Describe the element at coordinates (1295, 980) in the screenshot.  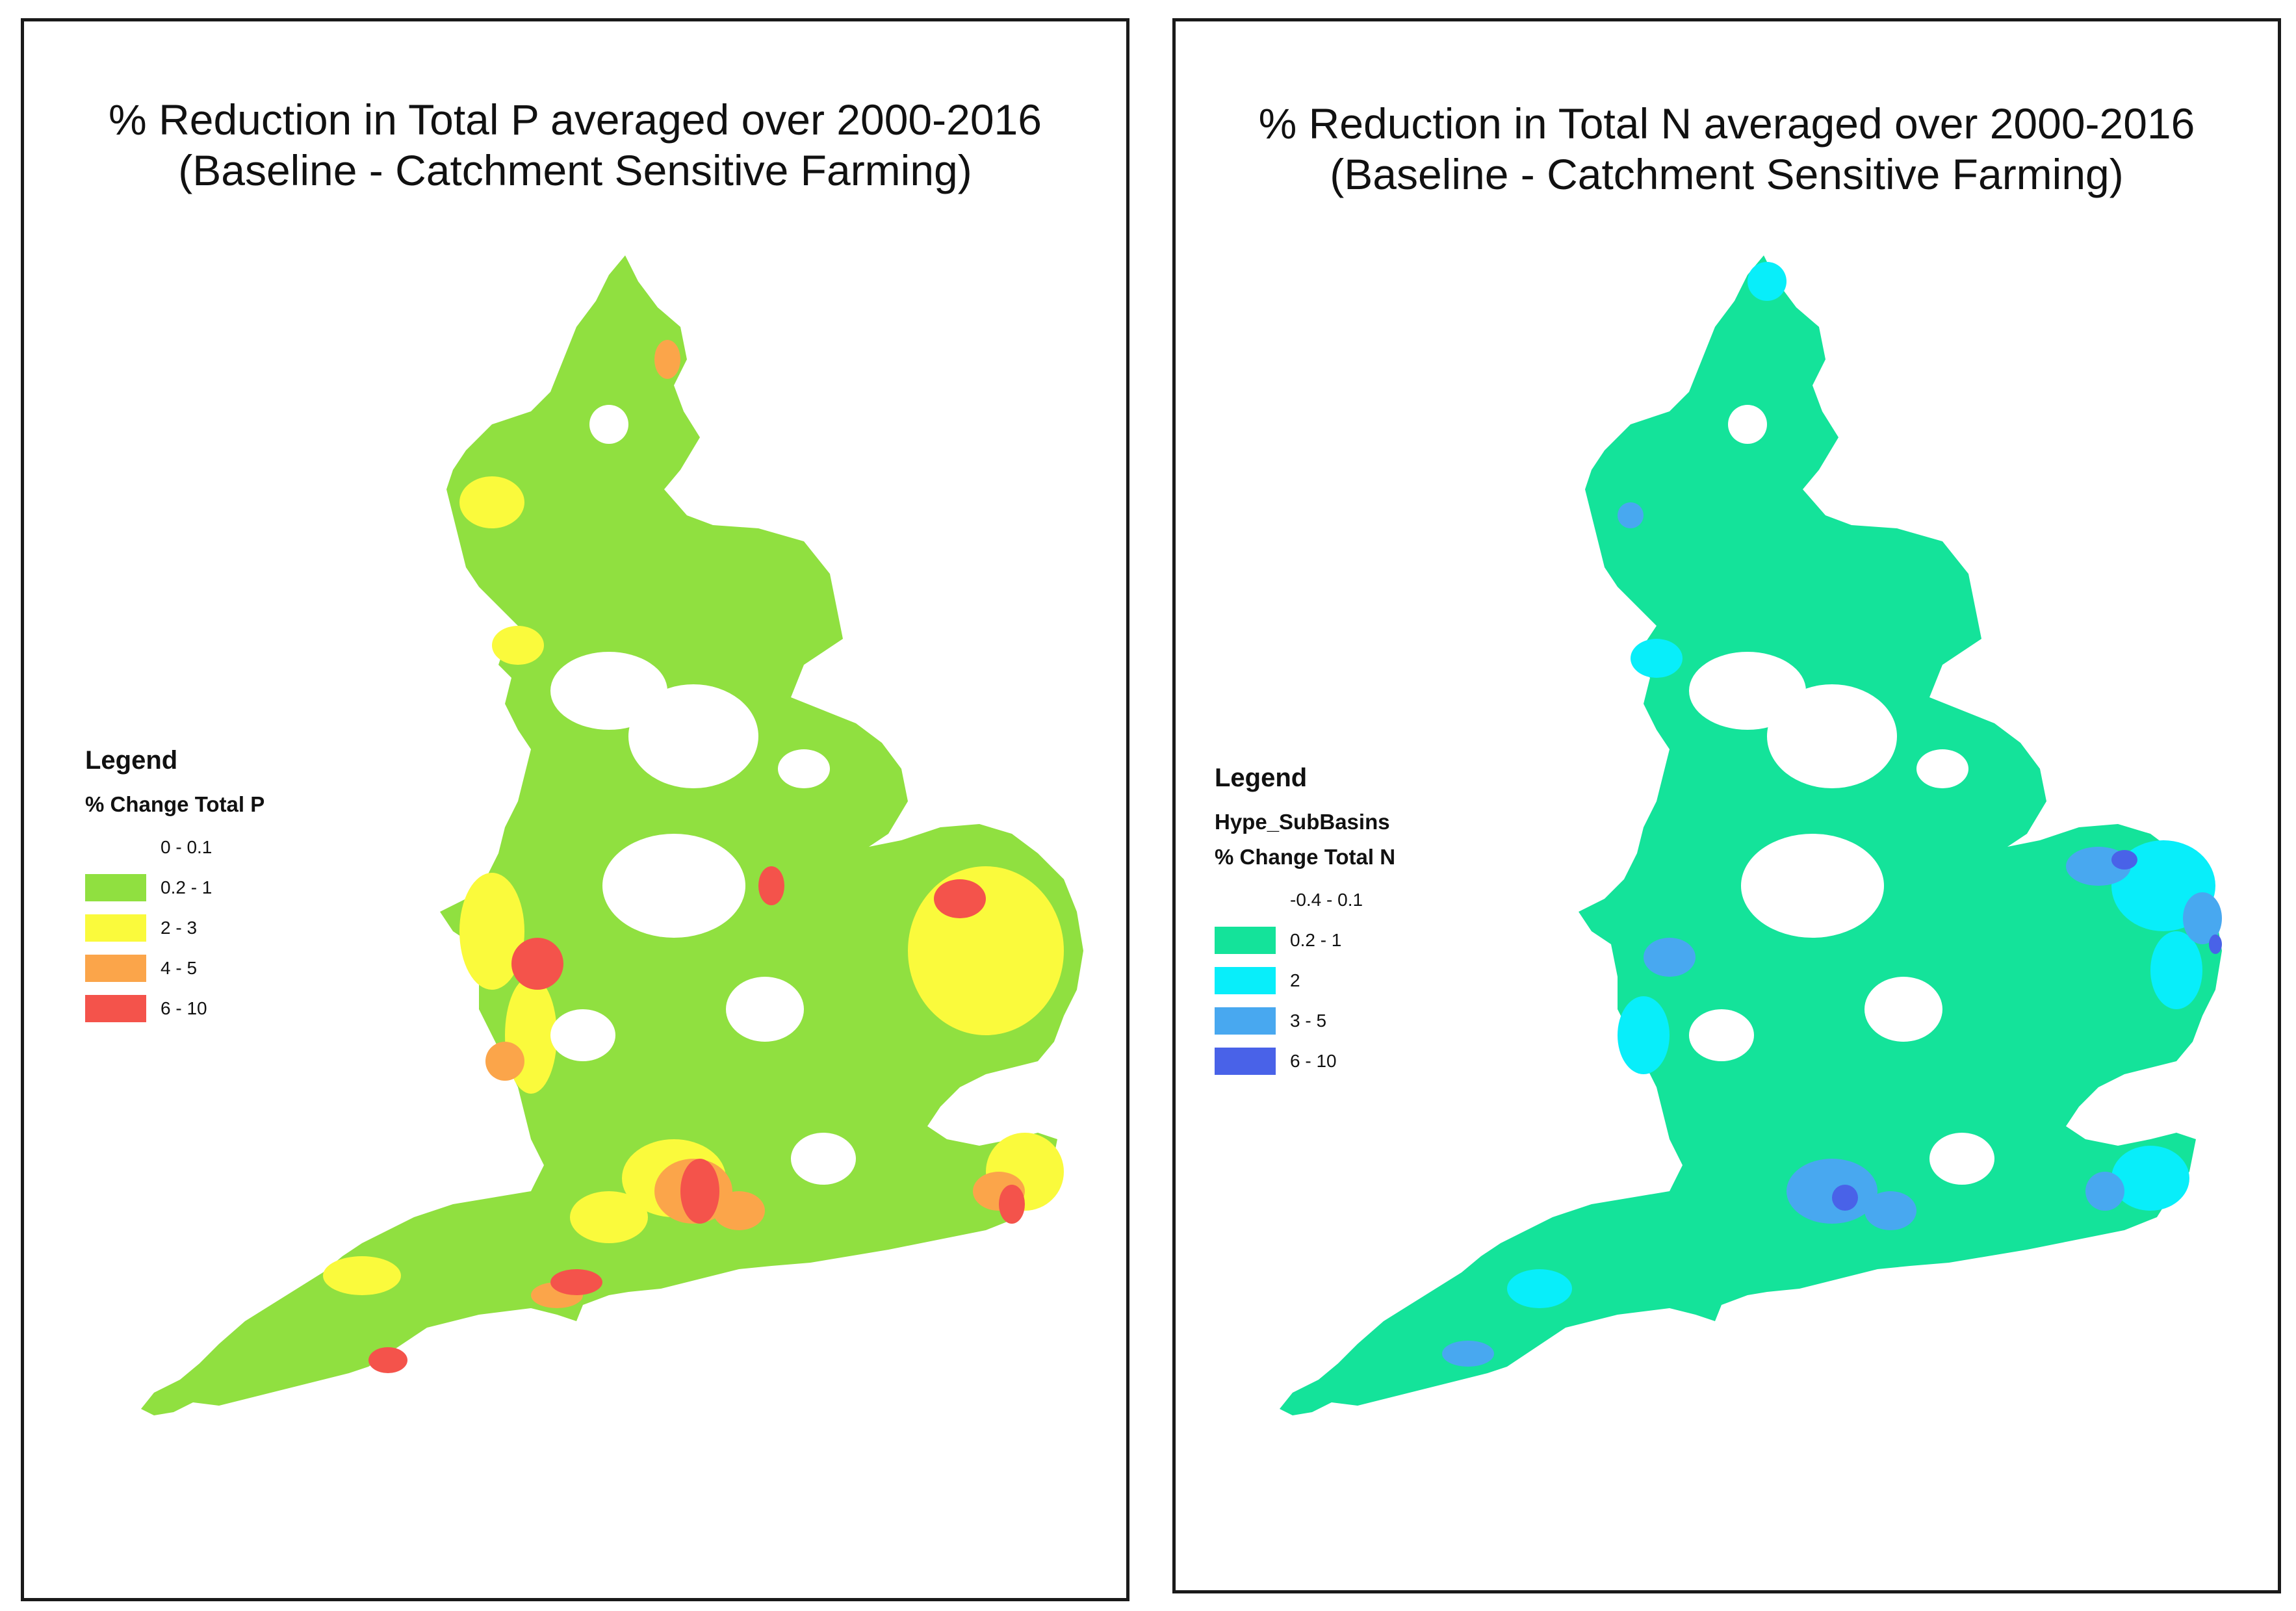
I see `legend-class-label: 2` at that location.